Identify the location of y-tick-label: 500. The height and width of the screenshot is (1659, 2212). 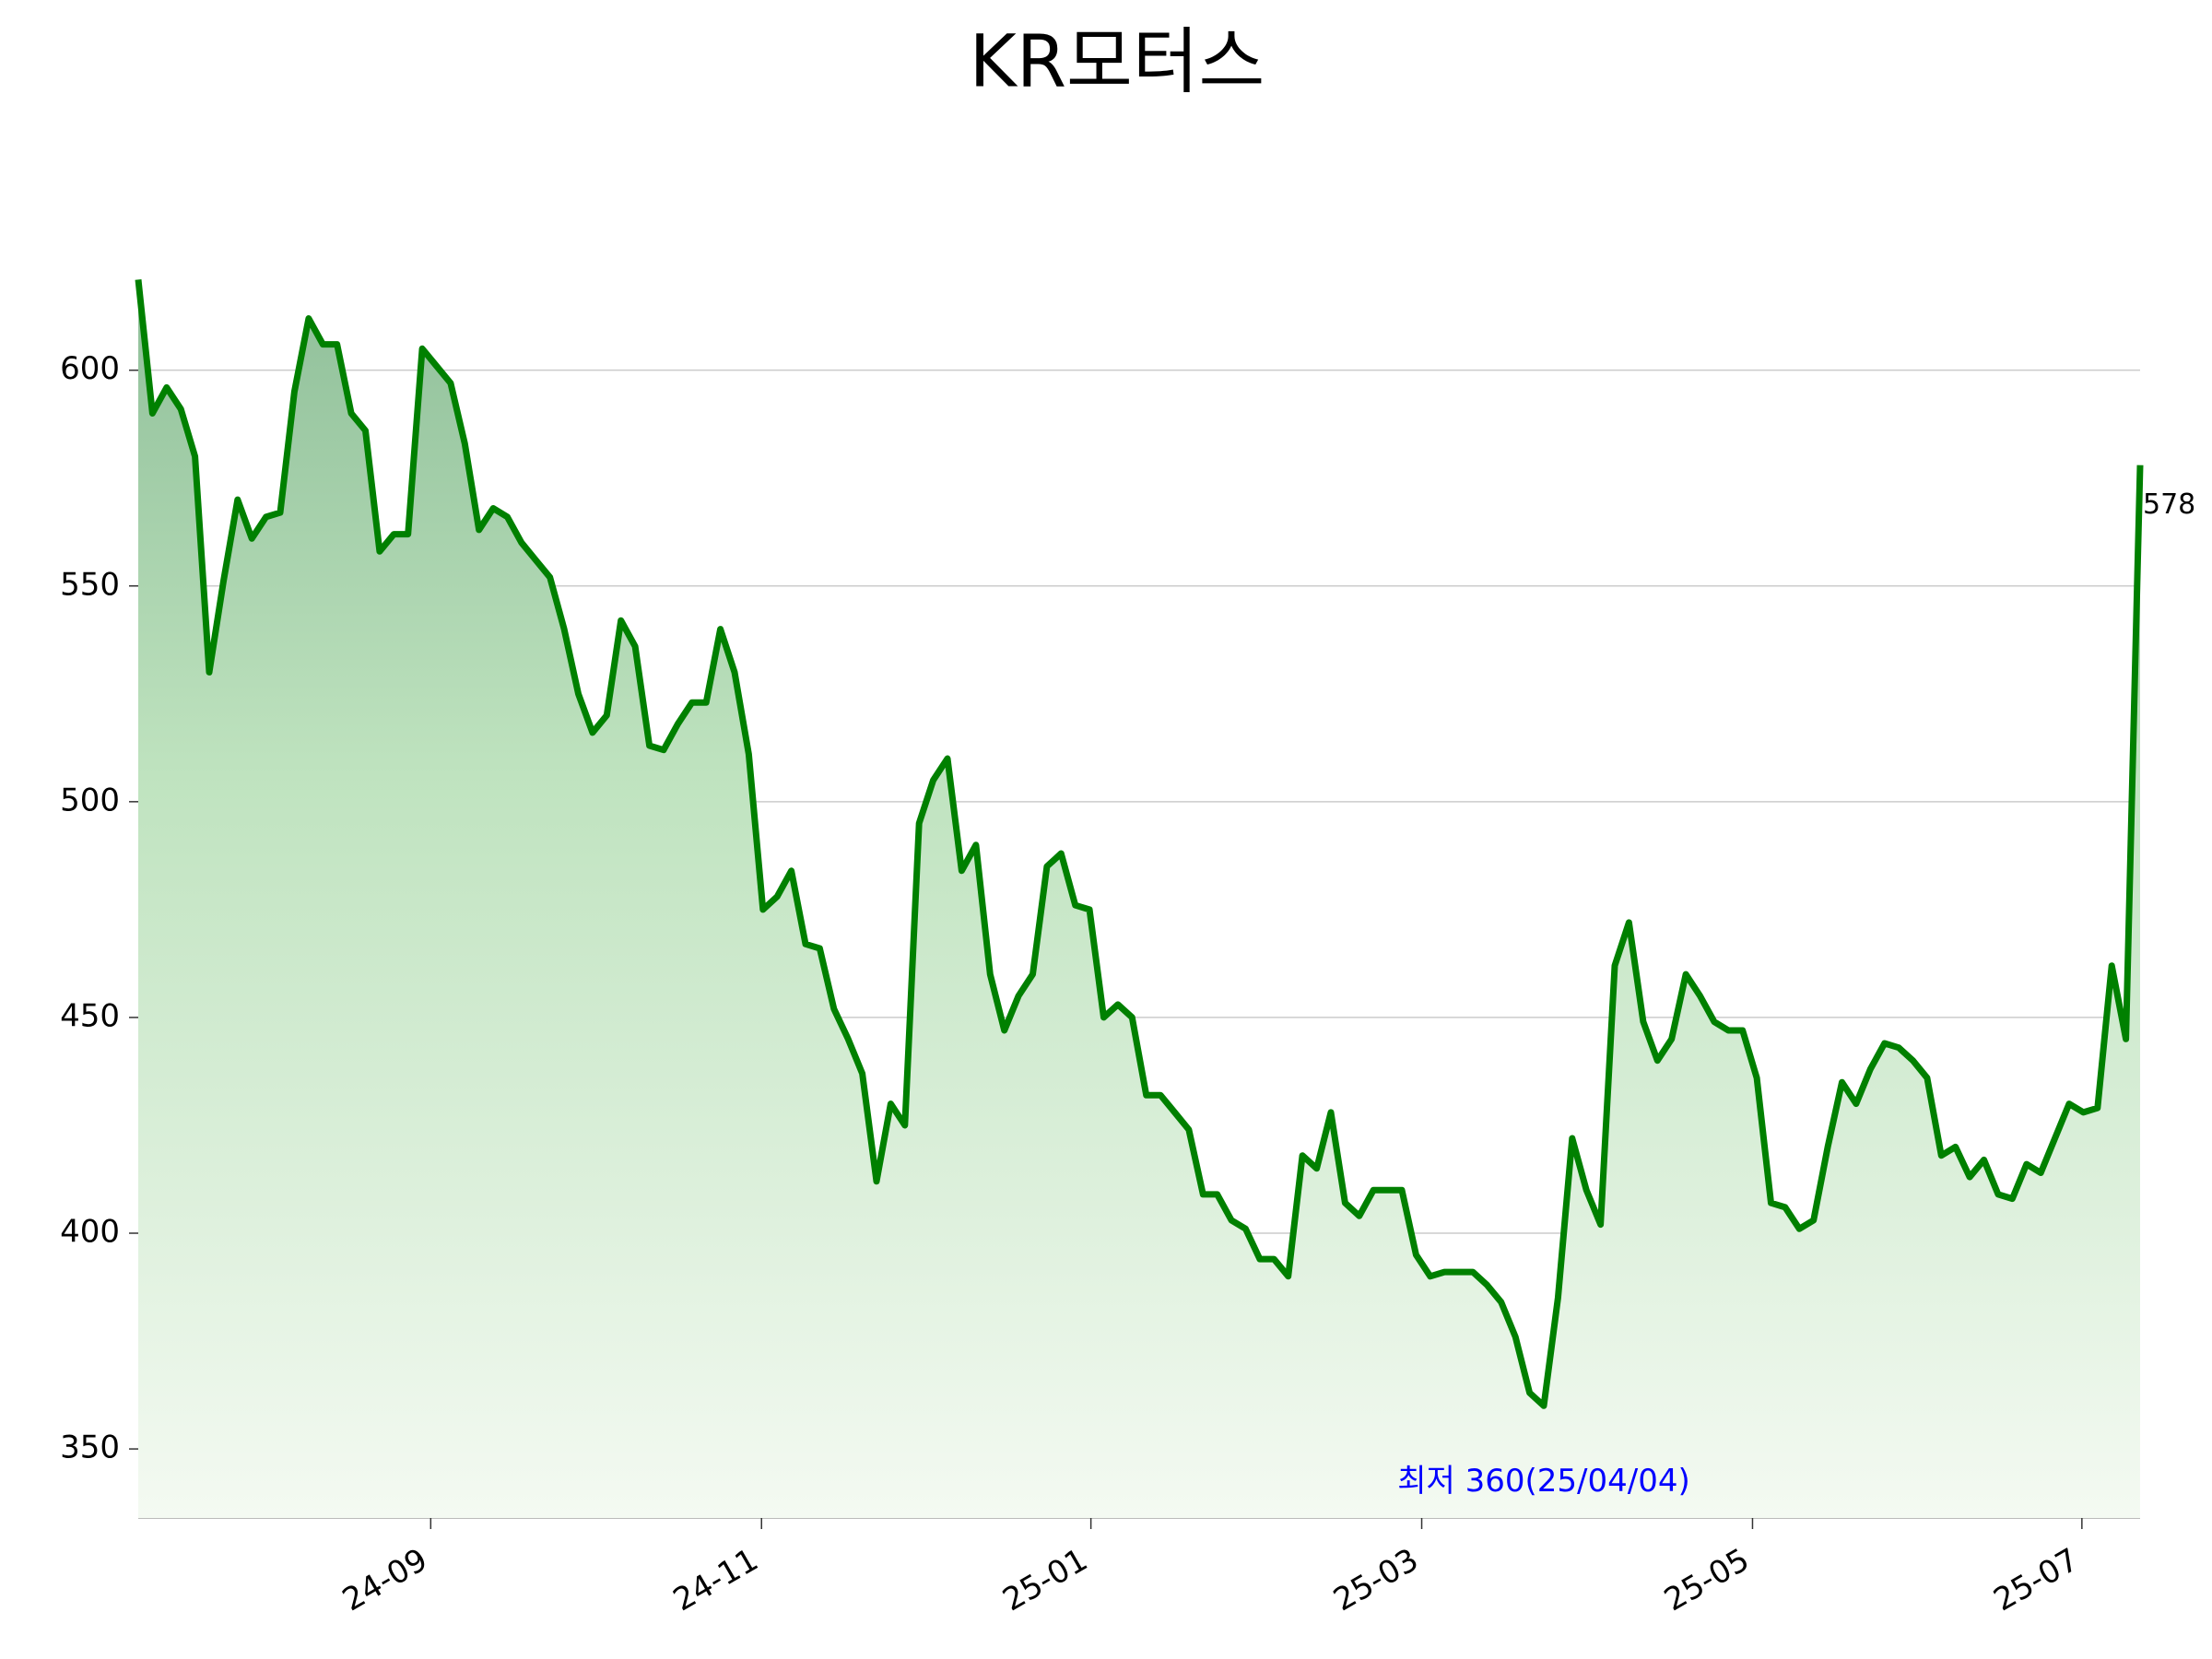
(90, 800).